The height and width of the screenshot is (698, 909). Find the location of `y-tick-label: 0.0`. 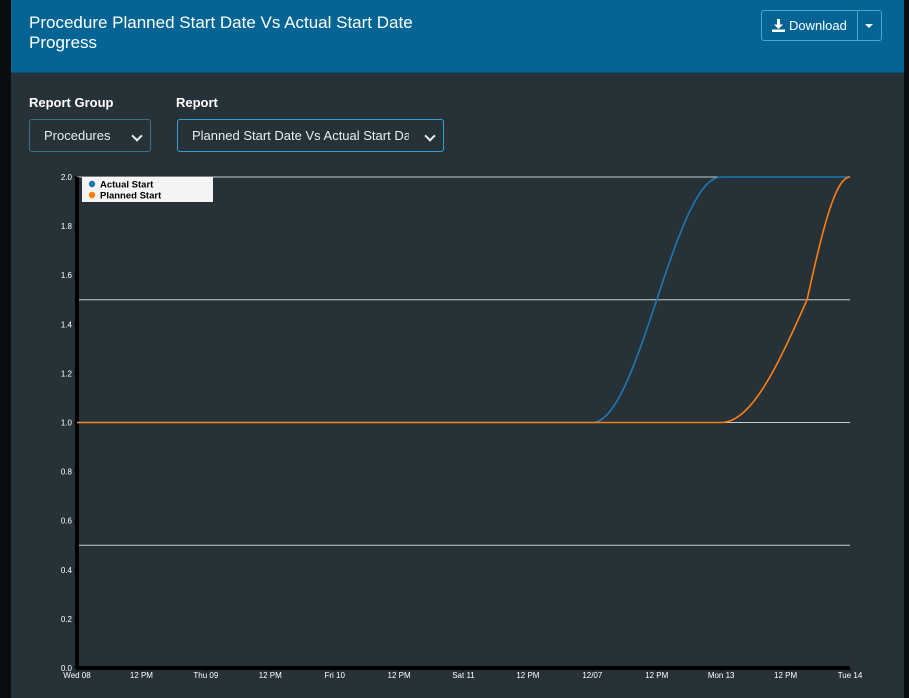

y-tick-label: 0.0 is located at coordinates (67, 668).